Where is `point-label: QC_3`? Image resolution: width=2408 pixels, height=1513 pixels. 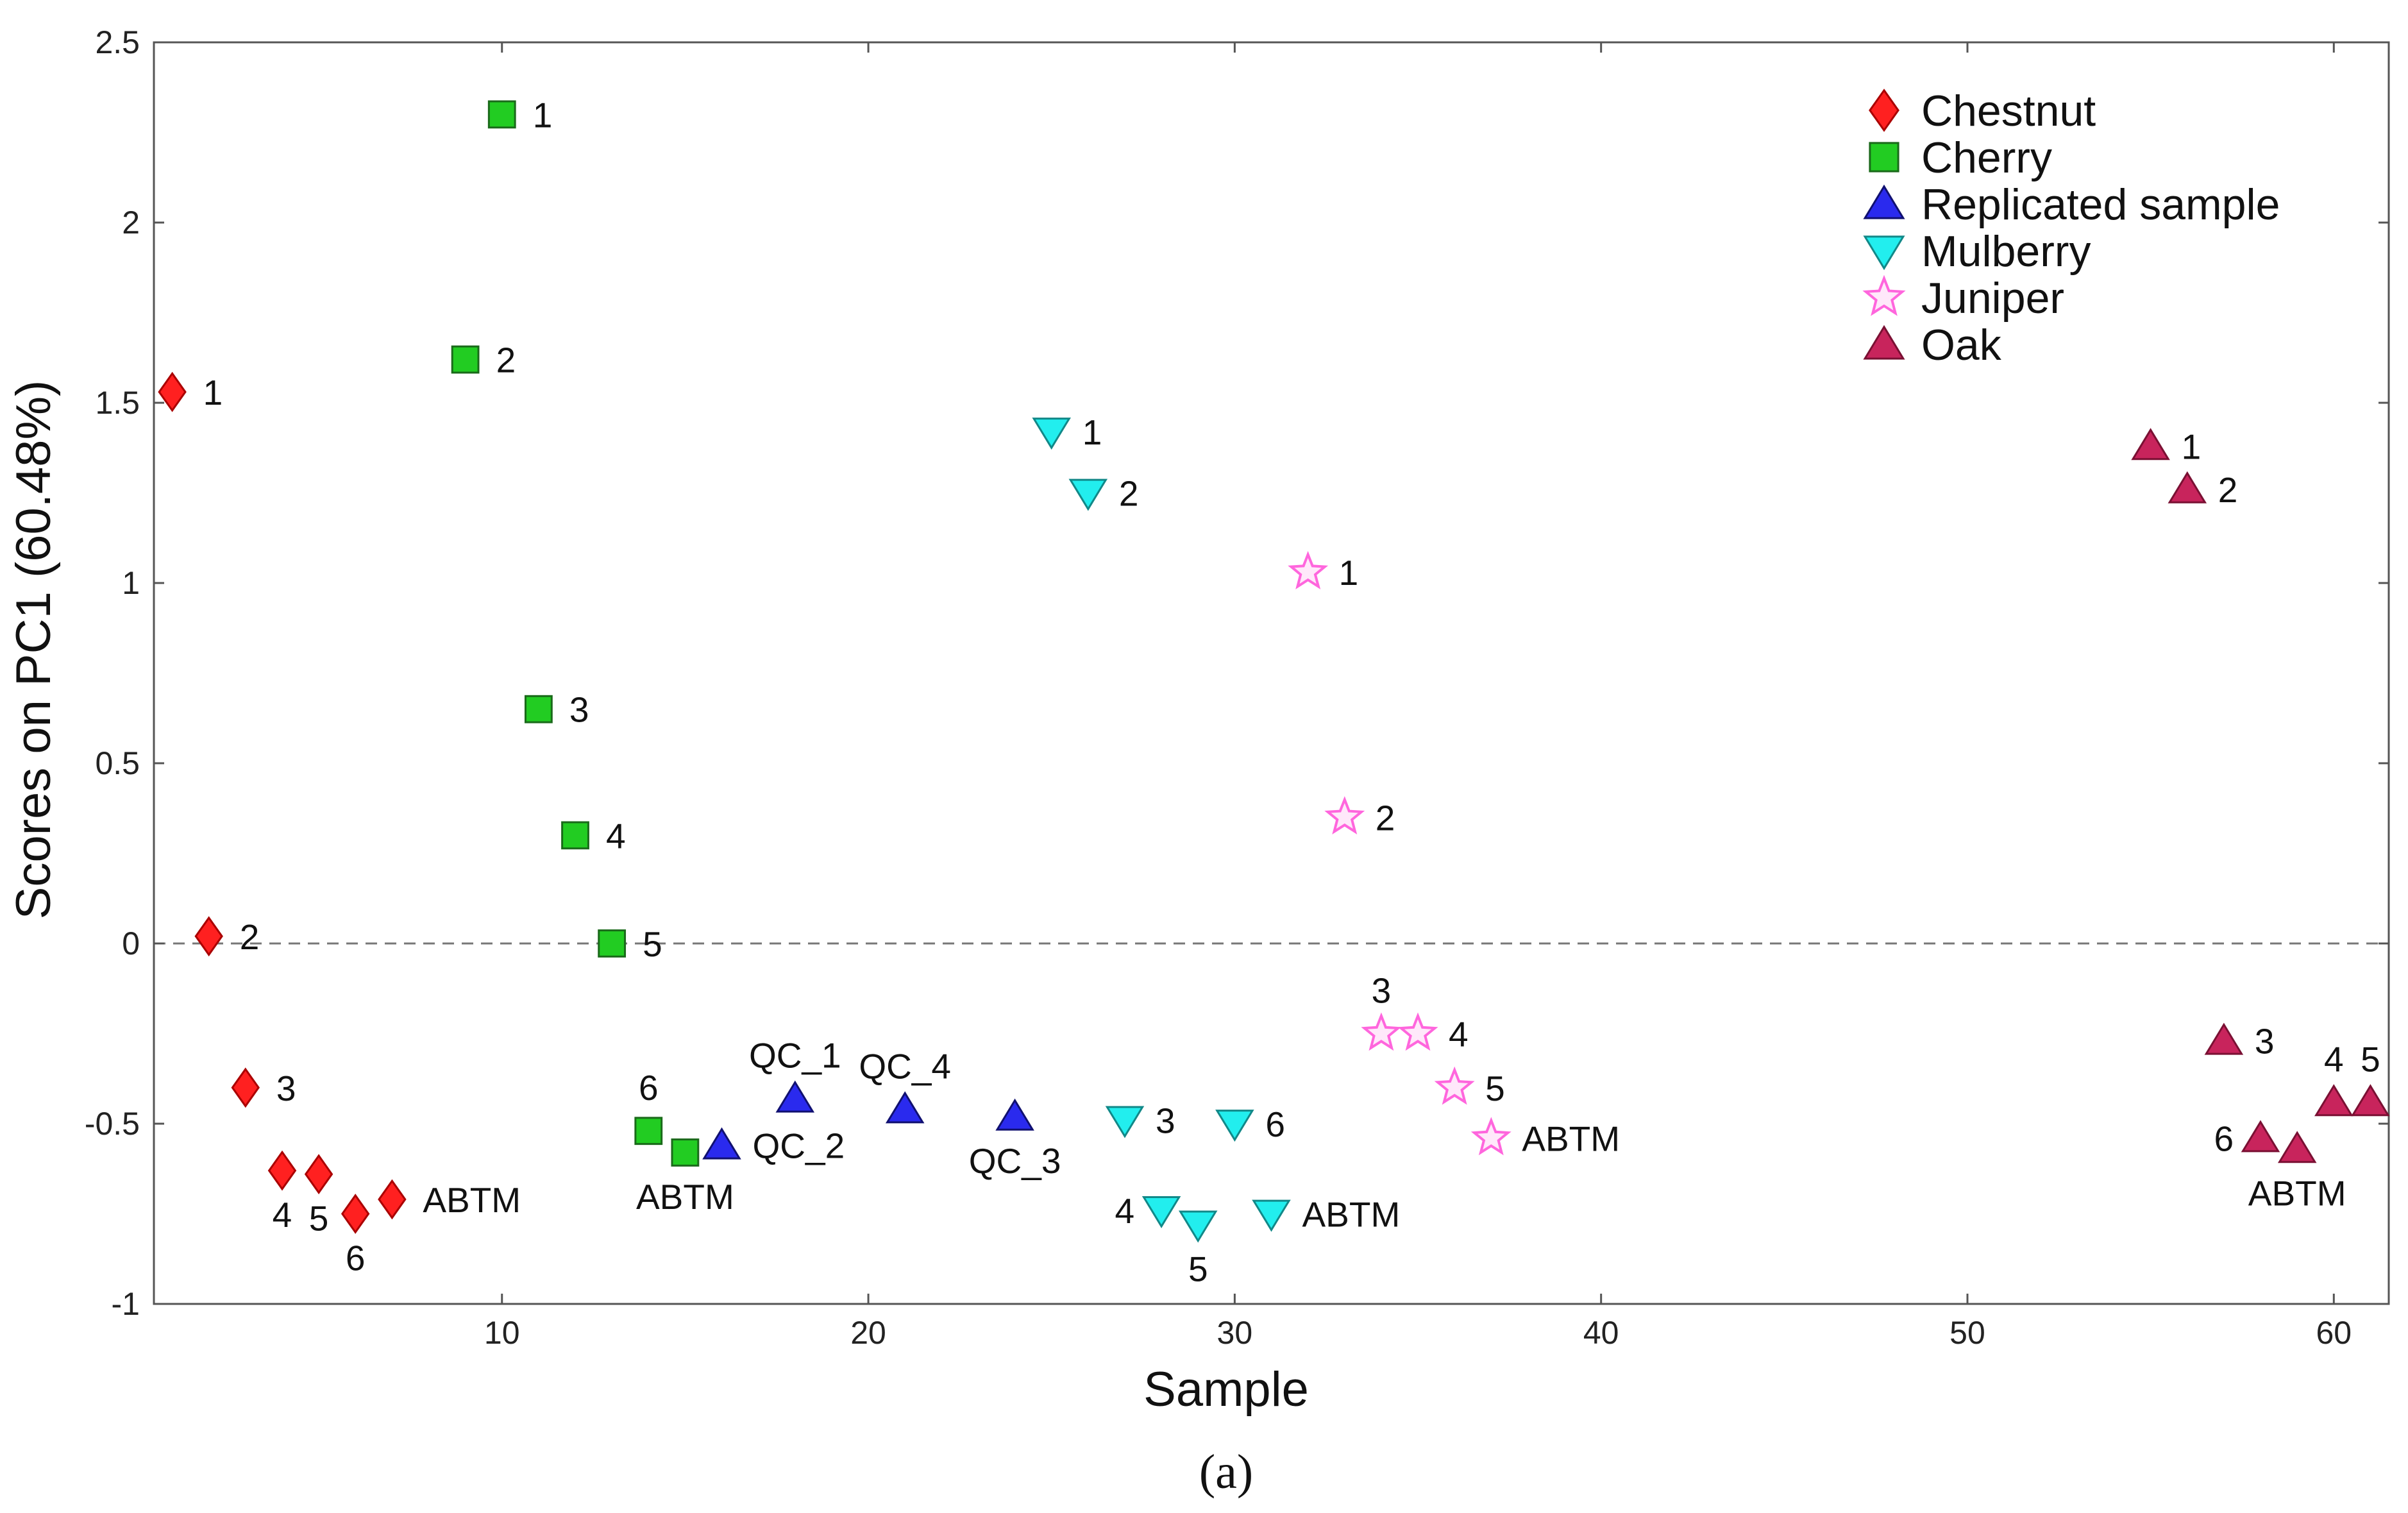 point-label: QC_3 is located at coordinates (1015, 1161).